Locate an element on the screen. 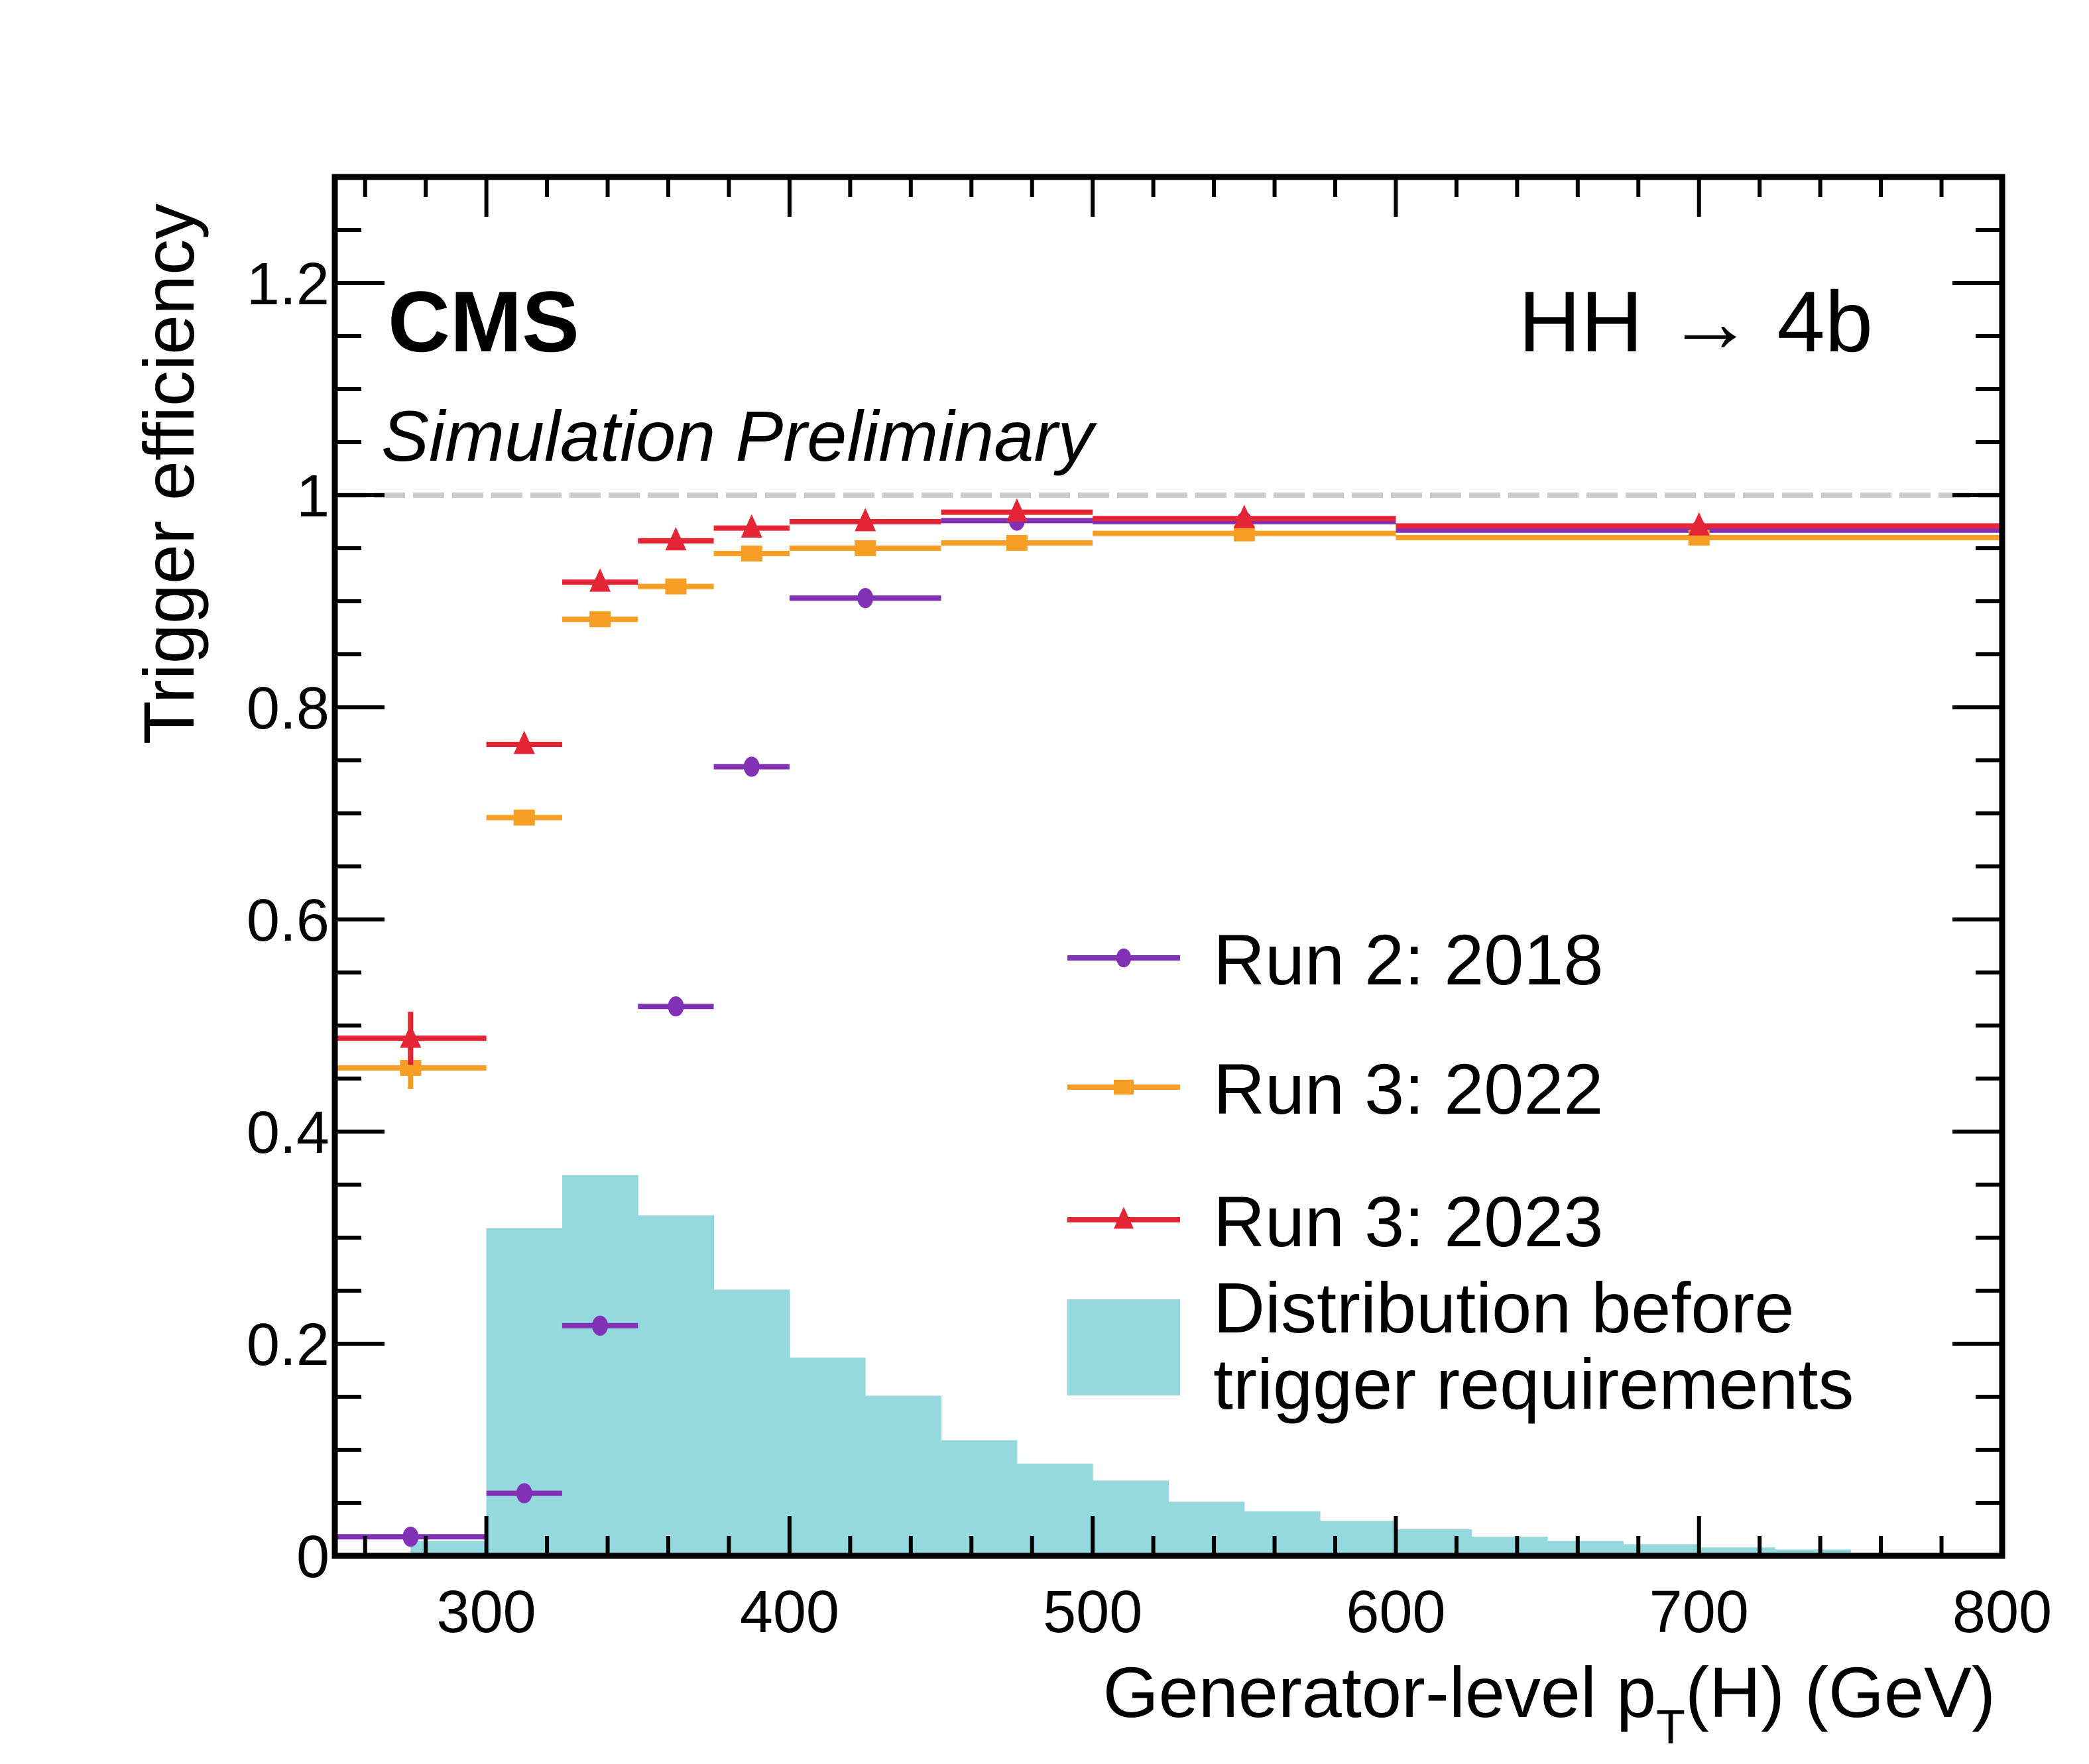 This screenshot has height=1764, width=2089. x-tick-label: 400 is located at coordinates (789, 1612).